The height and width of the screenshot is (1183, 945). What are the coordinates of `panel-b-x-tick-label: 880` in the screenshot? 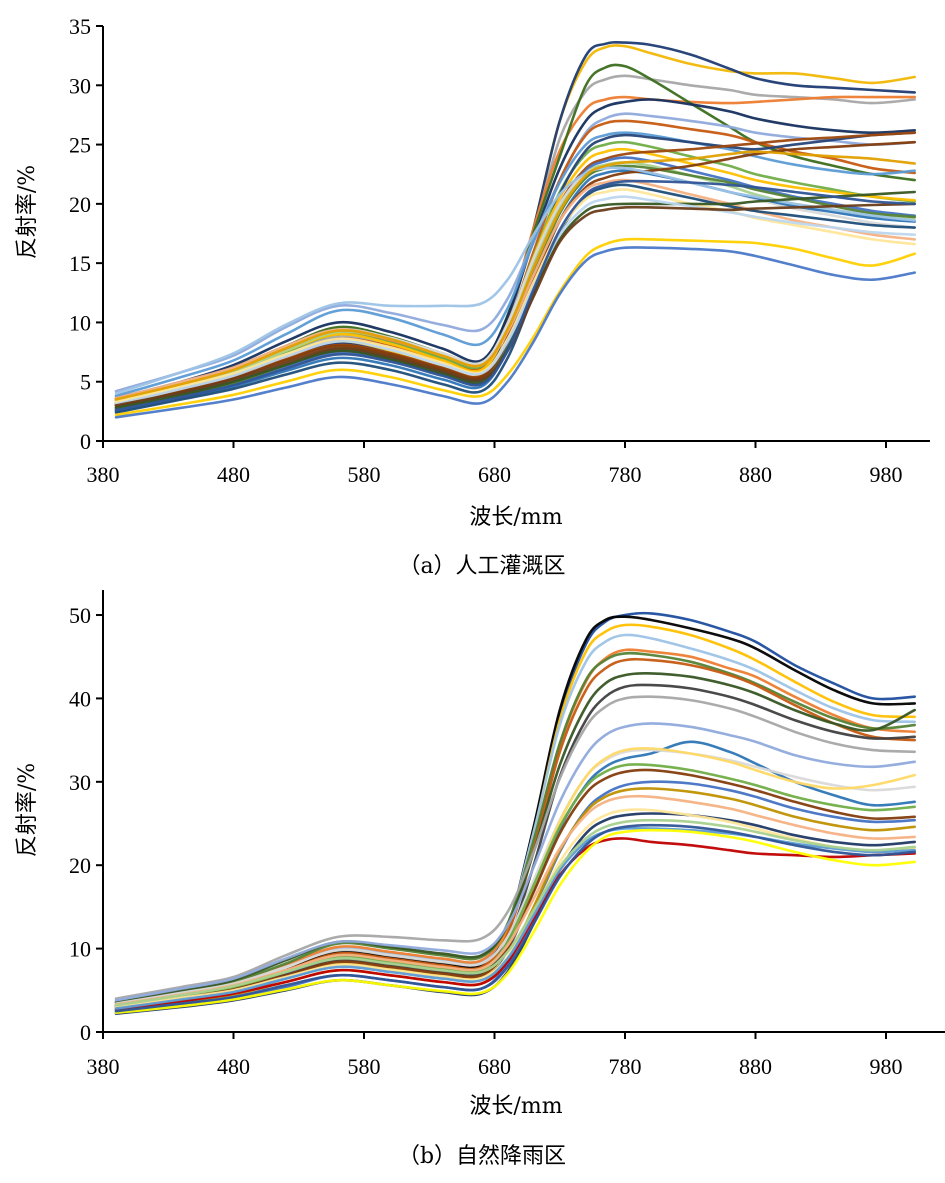 It's located at (755, 1066).